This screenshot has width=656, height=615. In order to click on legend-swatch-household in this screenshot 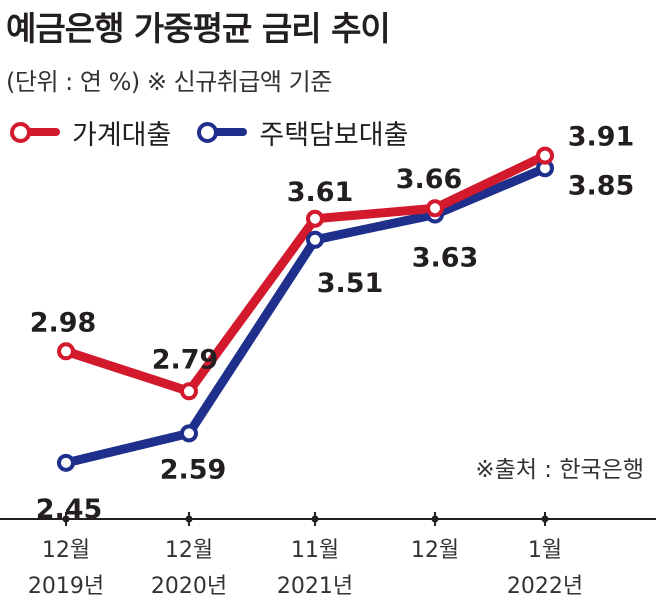, I will do `click(37, 132)`.